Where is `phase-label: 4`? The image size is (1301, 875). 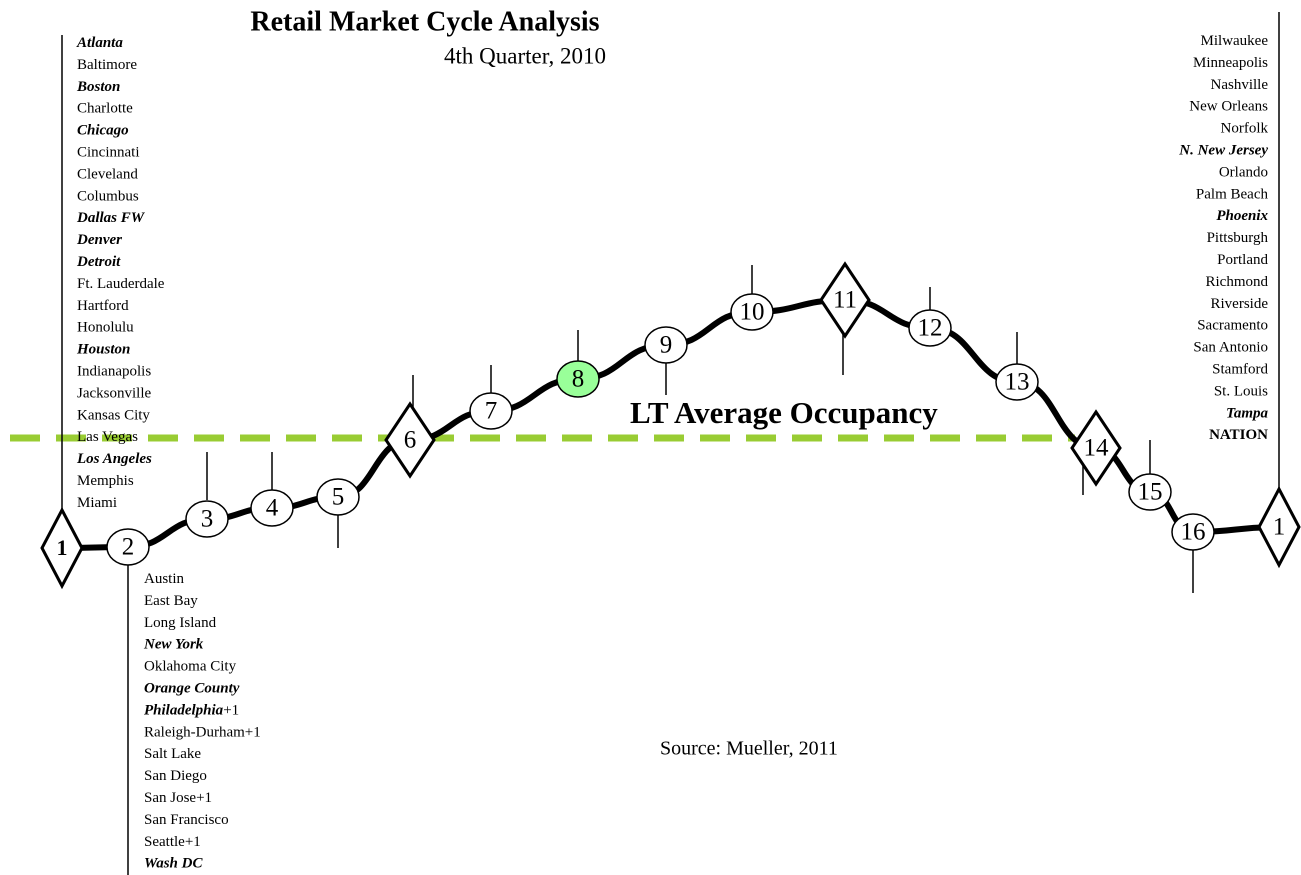 phase-label: 4 is located at coordinates (272, 508).